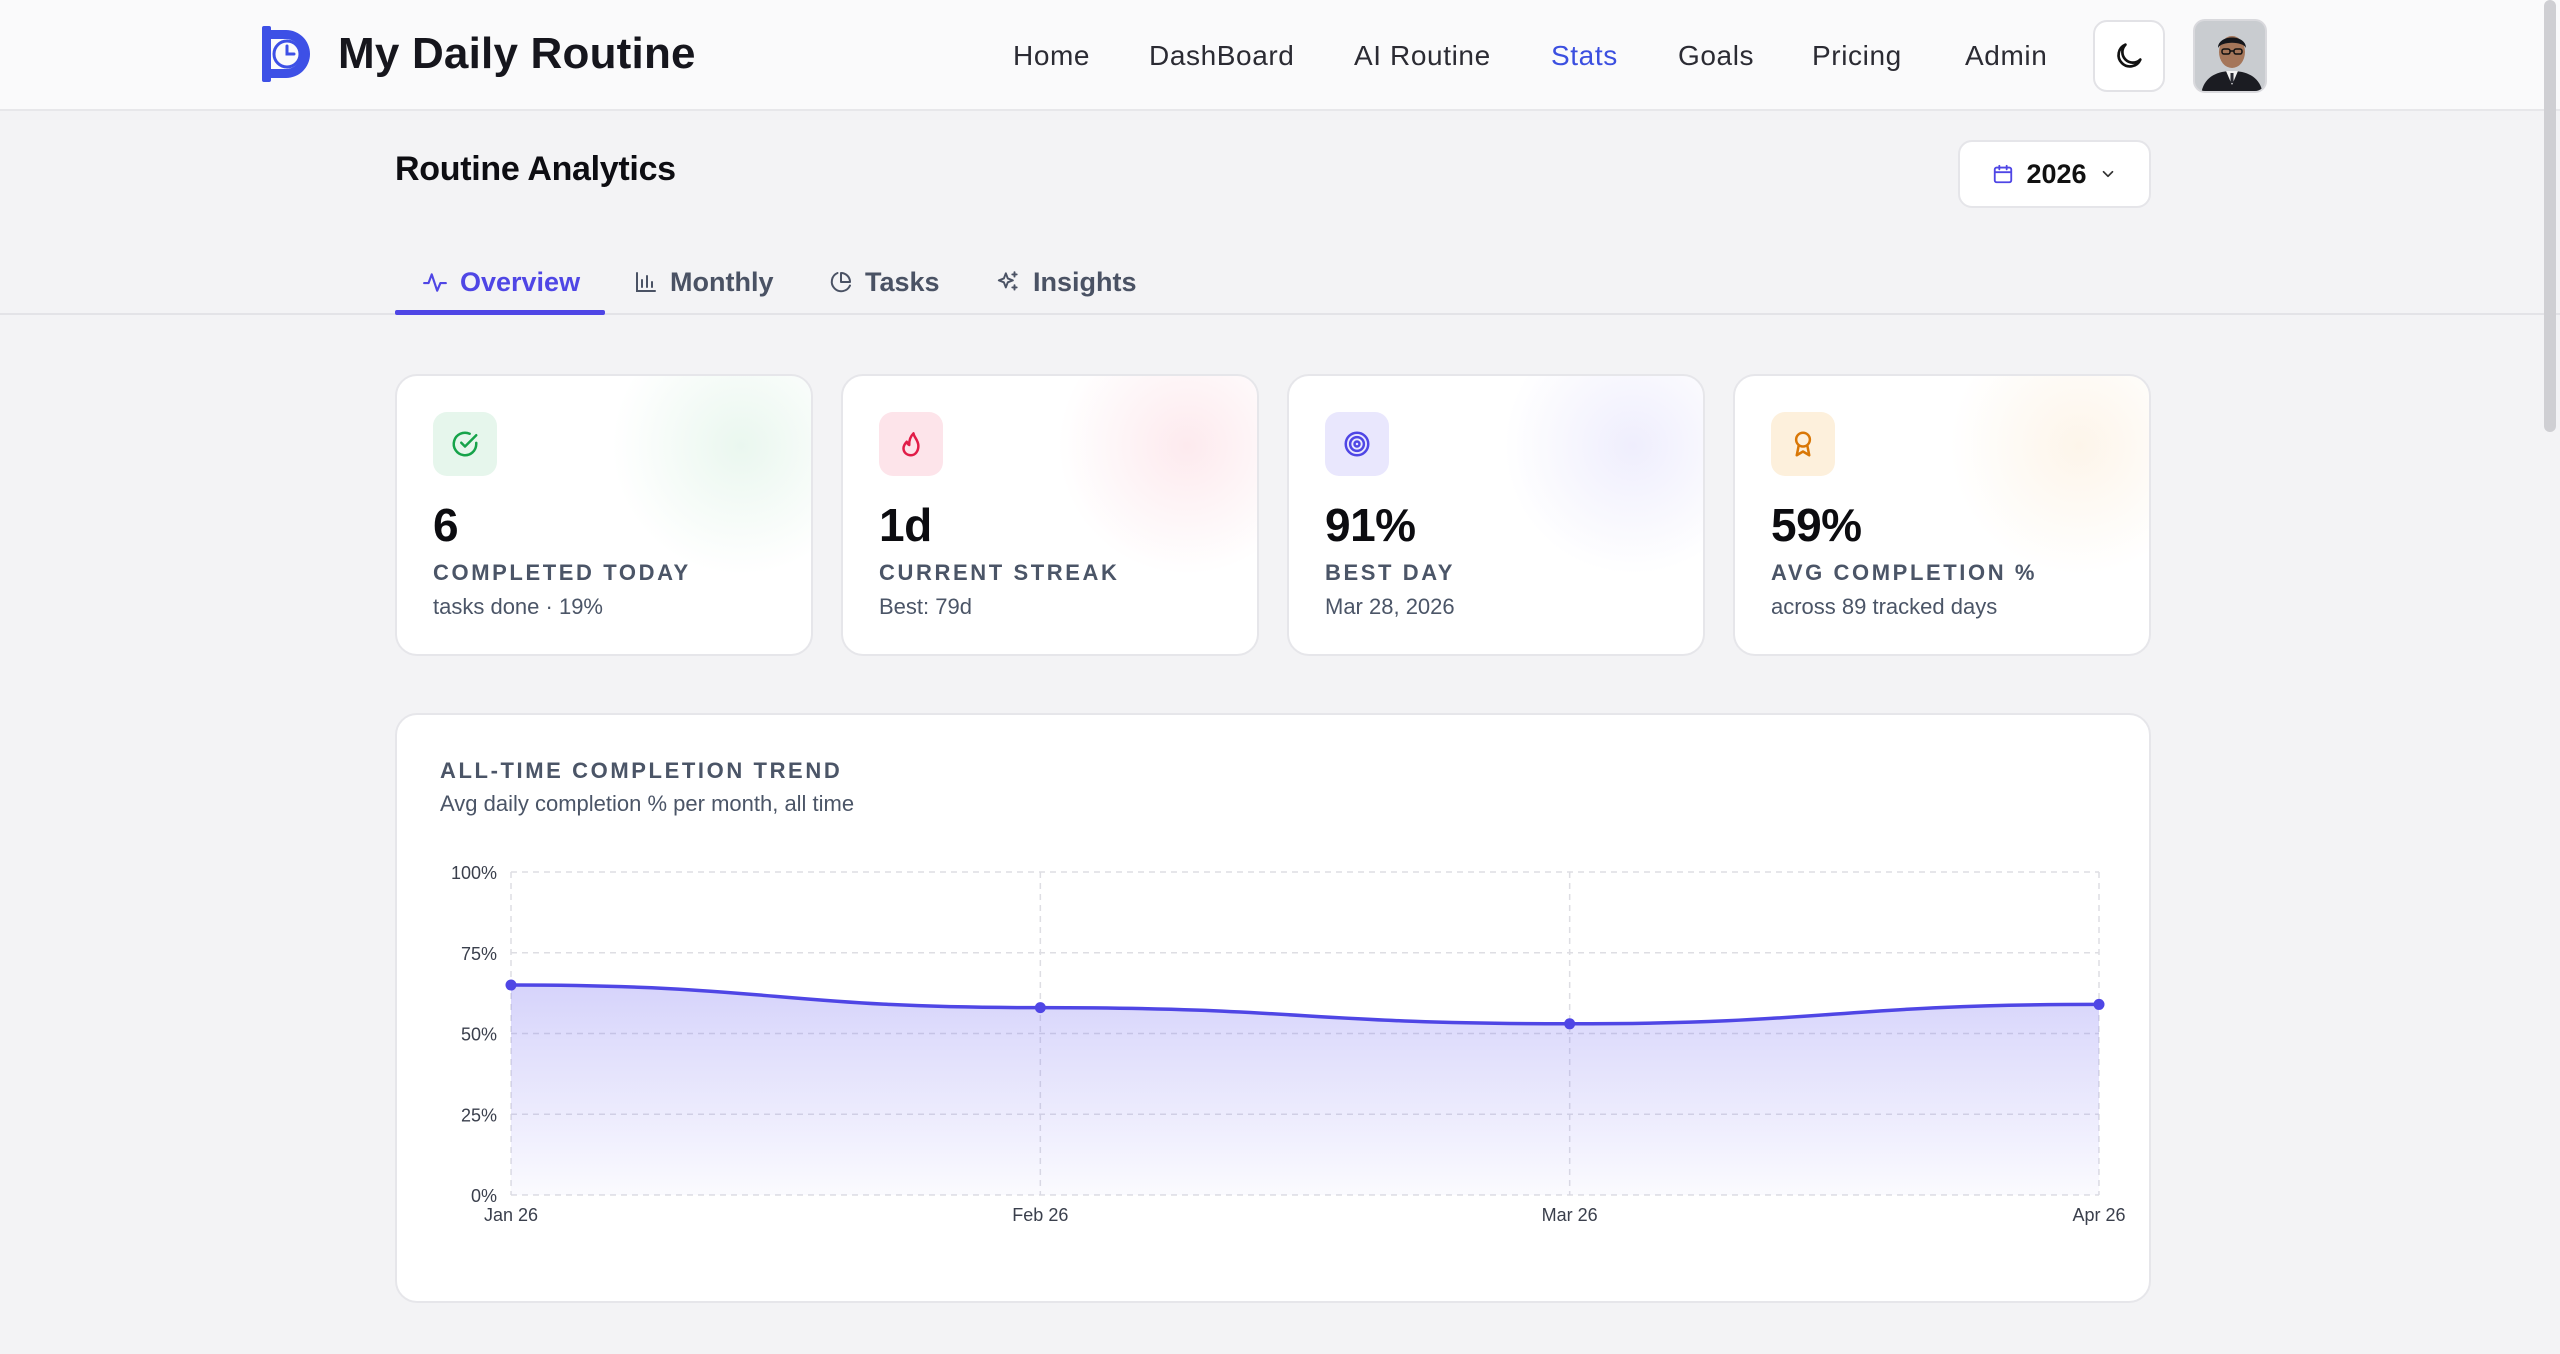 The width and height of the screenshot is (2560, 1354). Describe the element at coordinates (2098, 1215) in the screenshot. I see `x-tick-label: Apr 26` at that location.